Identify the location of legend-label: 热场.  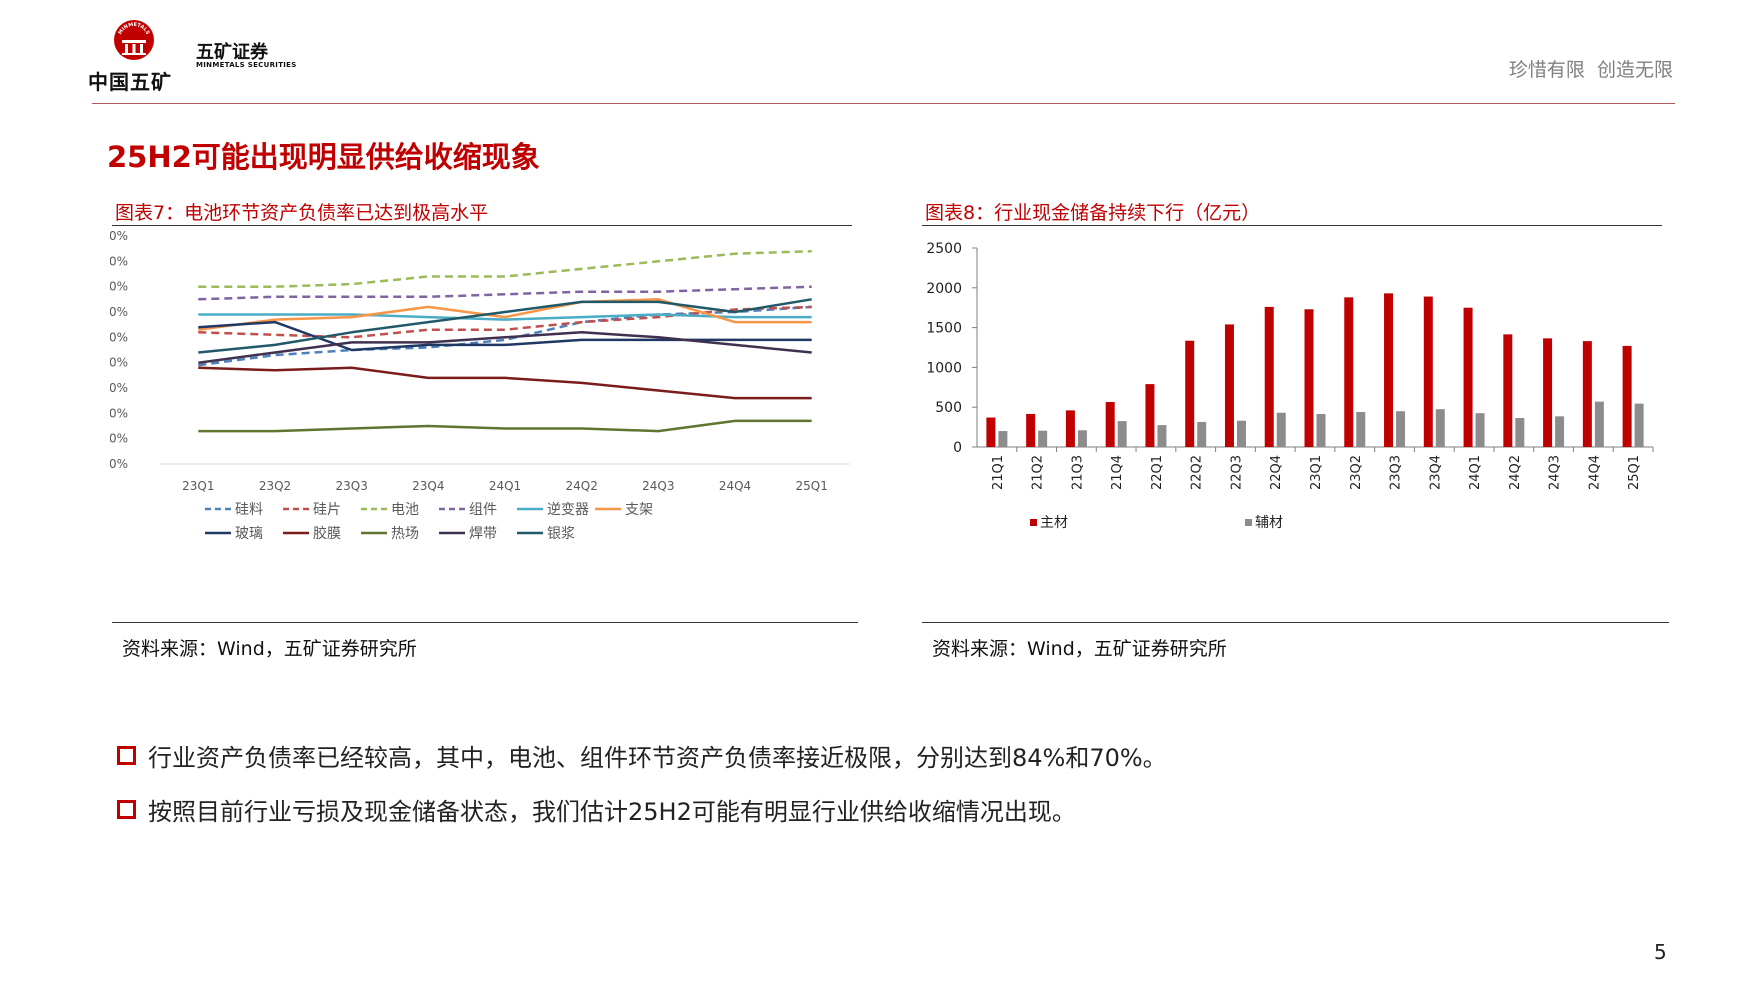
(405, 534).